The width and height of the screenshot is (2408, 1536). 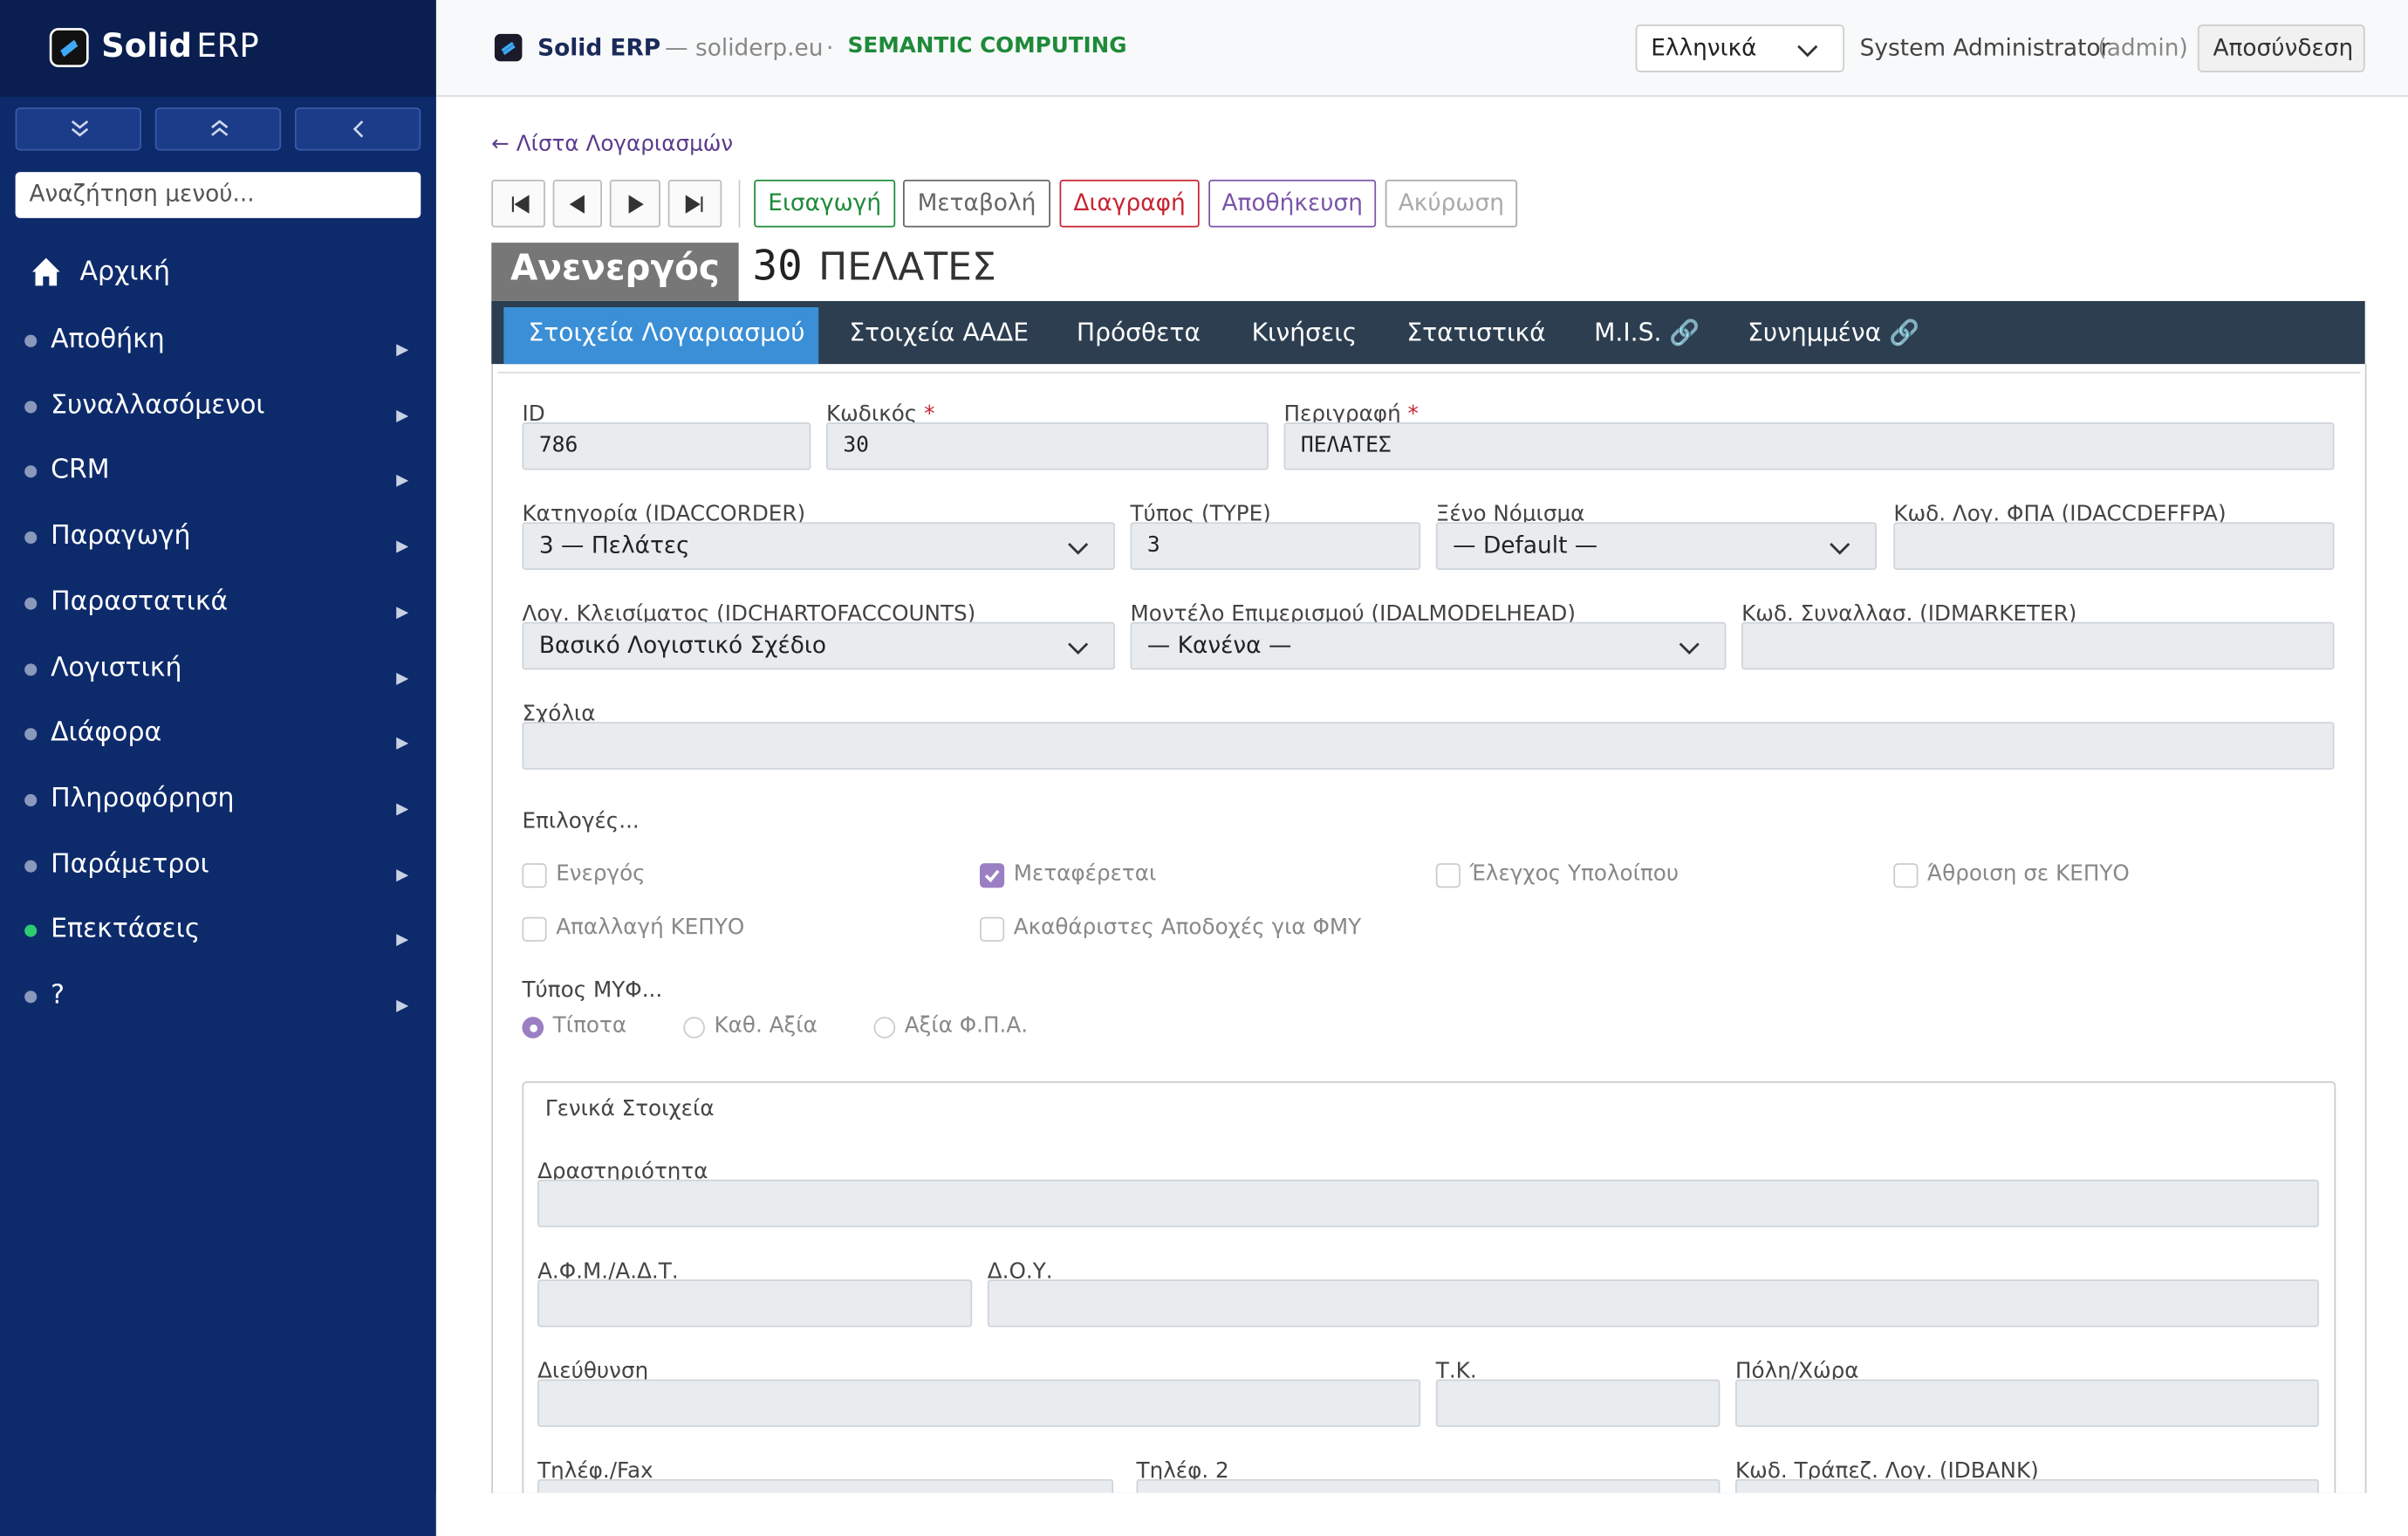 What do you see at coordinates (1421, 48) in the screenshot?
I see `topbar` at bounding box center [1421, 48].